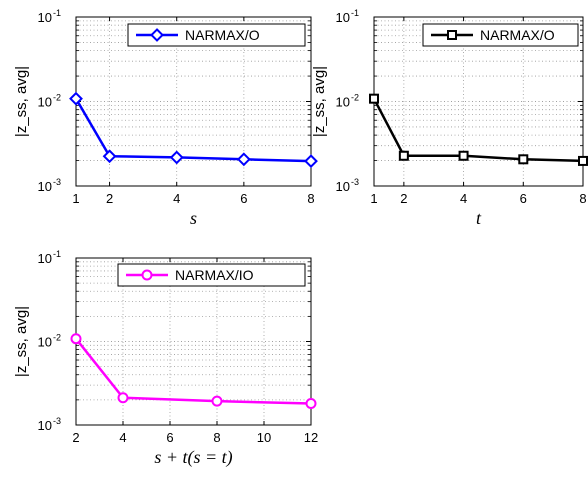 Image resolution: width=588 pixels, height=479 pixels. What do you see at coordinates (479, 218) in the screenshot?
I see `x-axis-label: t` at bounding box center [479, 218].